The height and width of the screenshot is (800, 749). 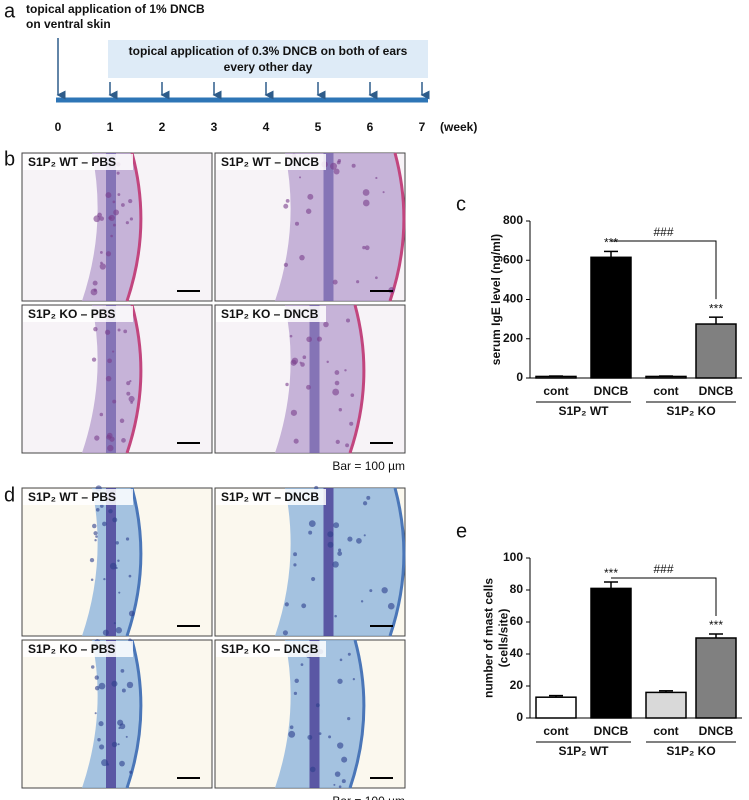 I want to click on week-label: 5, so click(x=318, y=127).